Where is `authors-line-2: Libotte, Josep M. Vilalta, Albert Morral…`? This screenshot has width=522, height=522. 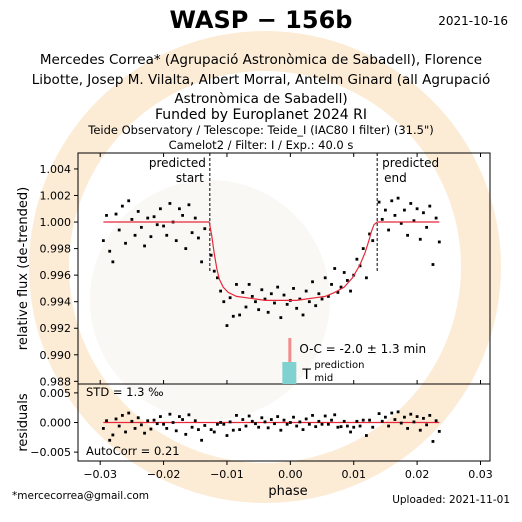
authors-line-2: Libotte, Josep M. Vilalta, Albert Morral… is located at coordinates (261, 80).